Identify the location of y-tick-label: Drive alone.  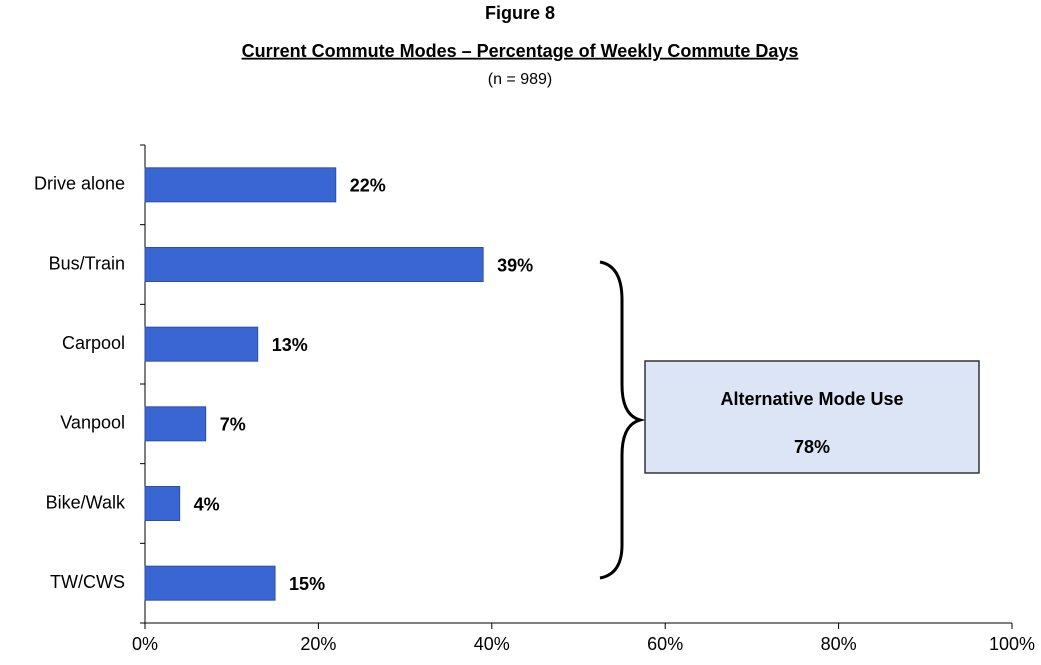
(79, 184).